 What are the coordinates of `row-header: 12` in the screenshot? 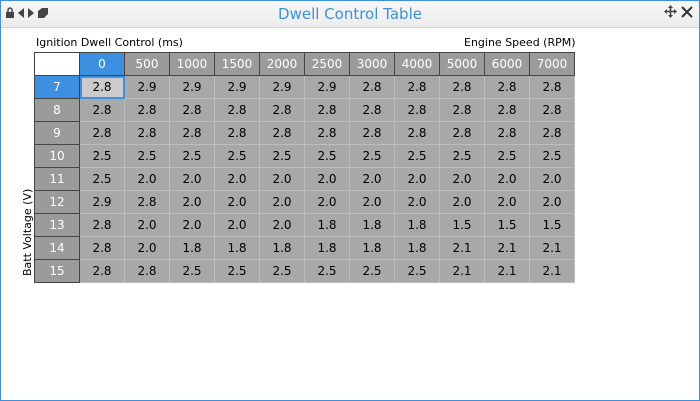 It's located at (57, 202).